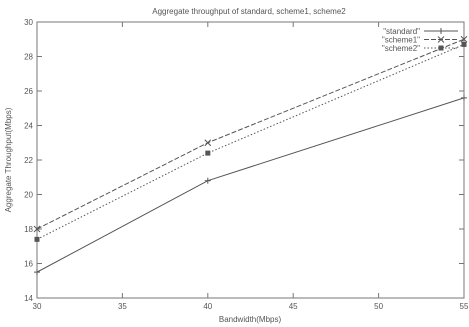 Image resolution: width=469 pixels, height=327 pixels. Describe the element at coordinates (464, 306) in the screenshot. I see `x-tick-label: 55` at that location.